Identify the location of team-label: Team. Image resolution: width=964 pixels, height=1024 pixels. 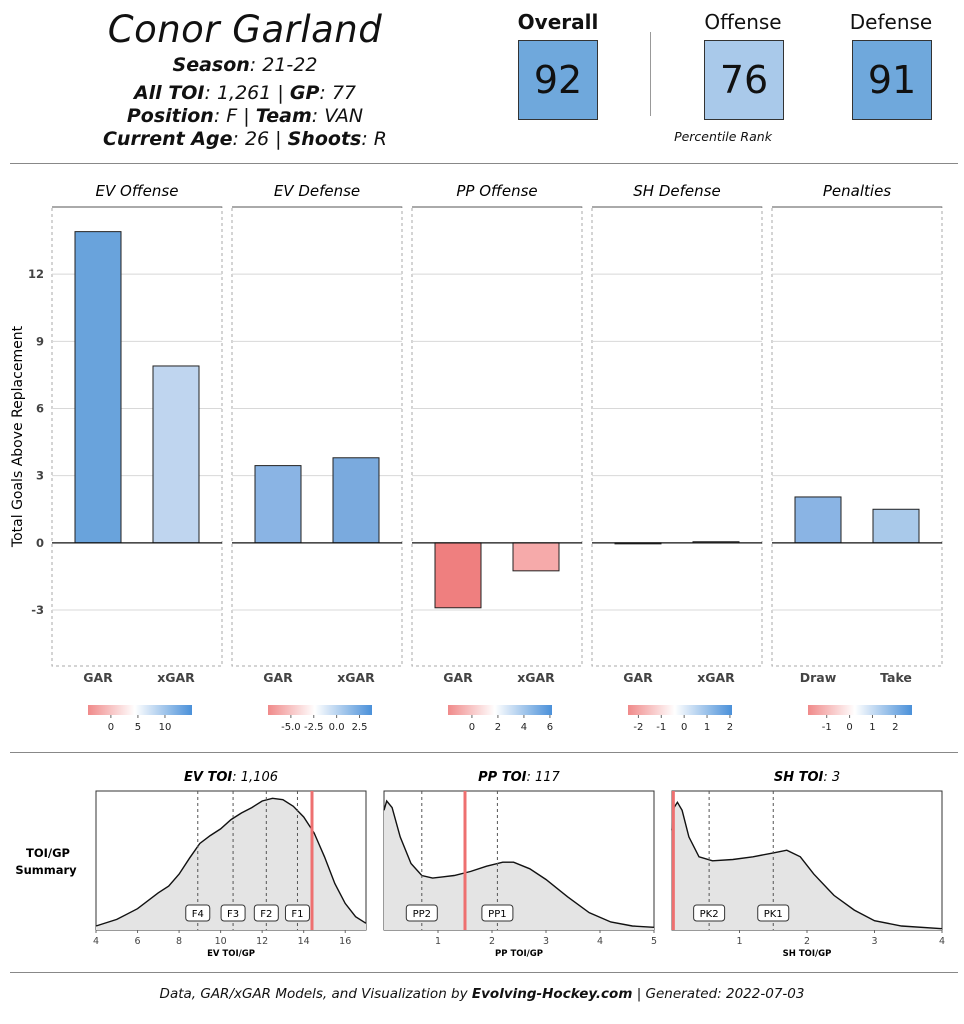
(283, 116).